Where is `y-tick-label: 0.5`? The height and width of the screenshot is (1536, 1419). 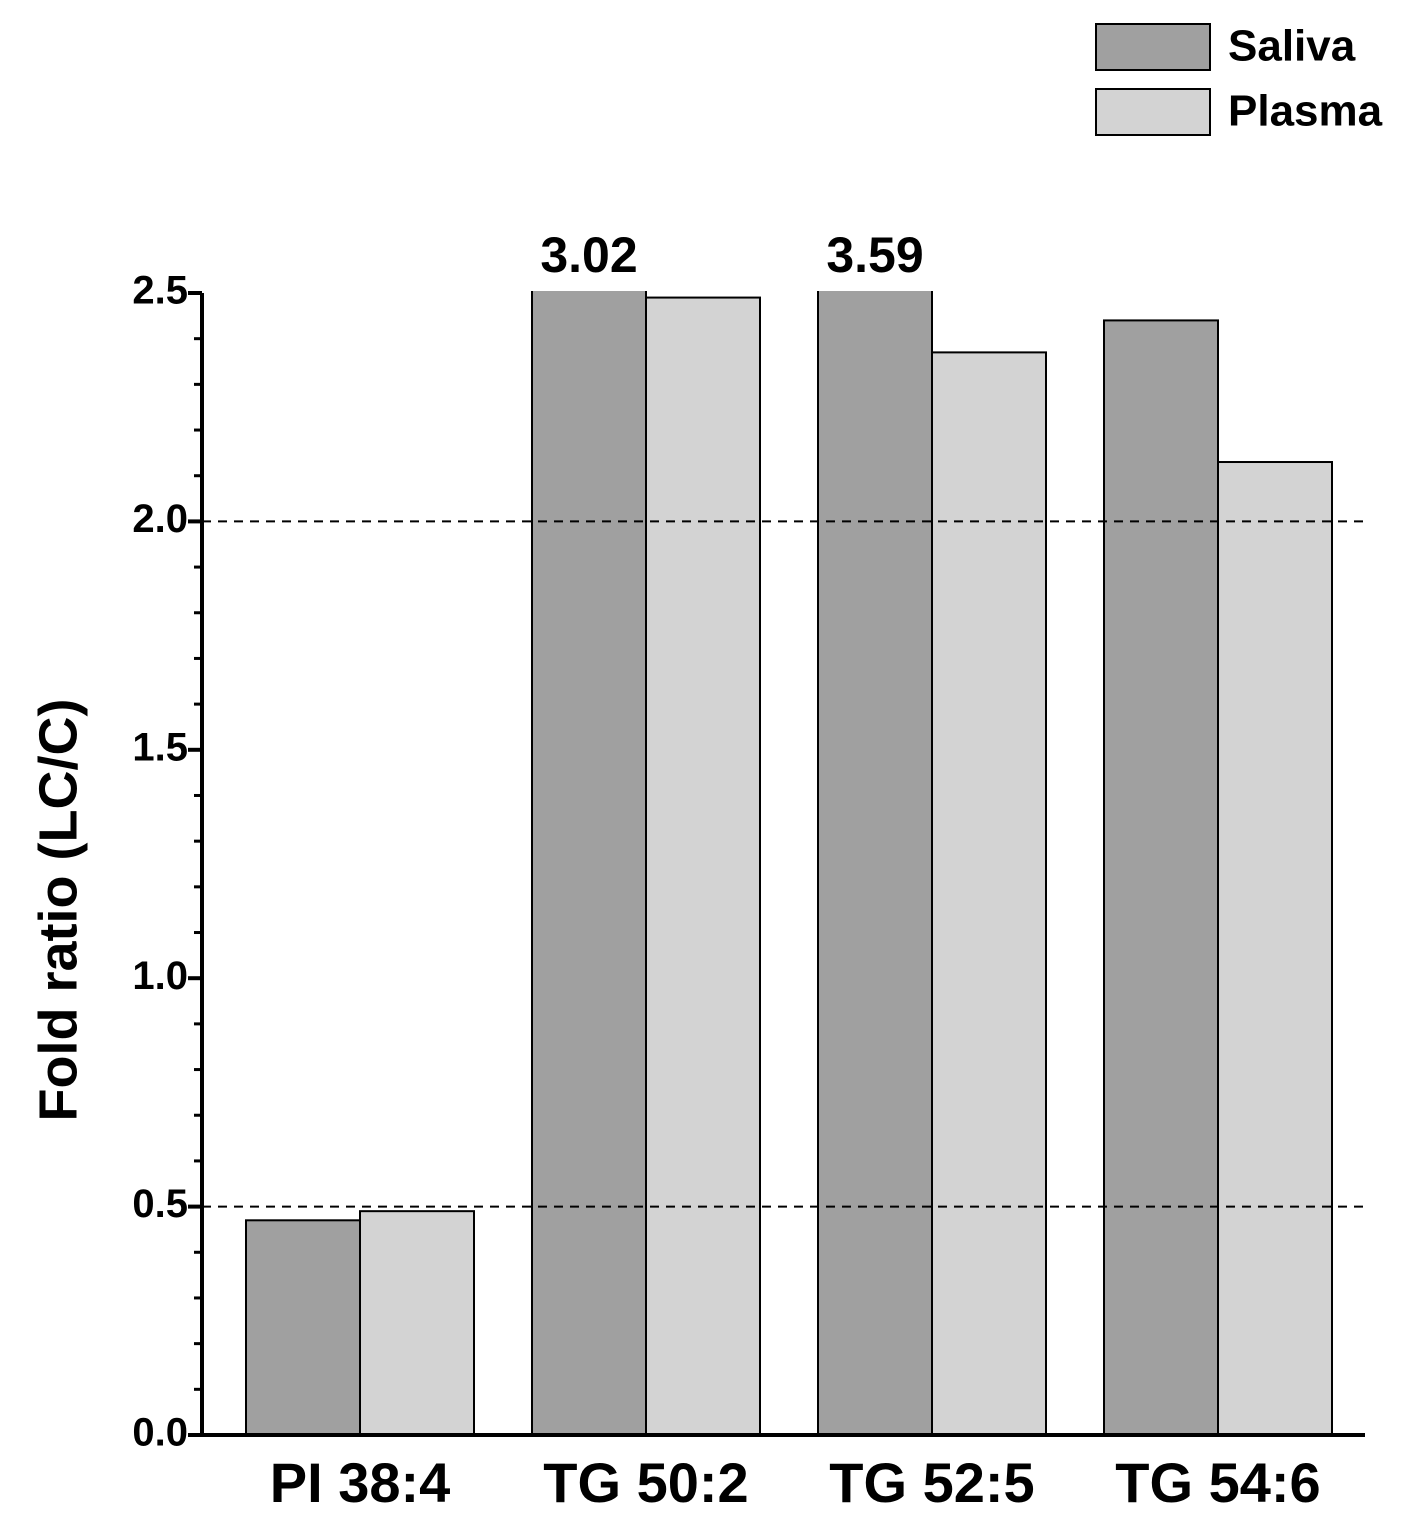
y-tick-label: 0.5 is located at coordinates (160, 1204).